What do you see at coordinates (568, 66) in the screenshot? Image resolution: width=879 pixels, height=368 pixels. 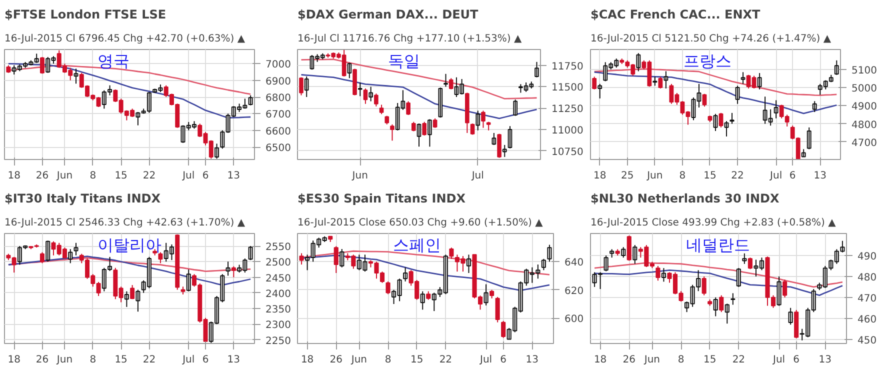 I see `y-tick-label: 11750` at bounding box center [568, 66].